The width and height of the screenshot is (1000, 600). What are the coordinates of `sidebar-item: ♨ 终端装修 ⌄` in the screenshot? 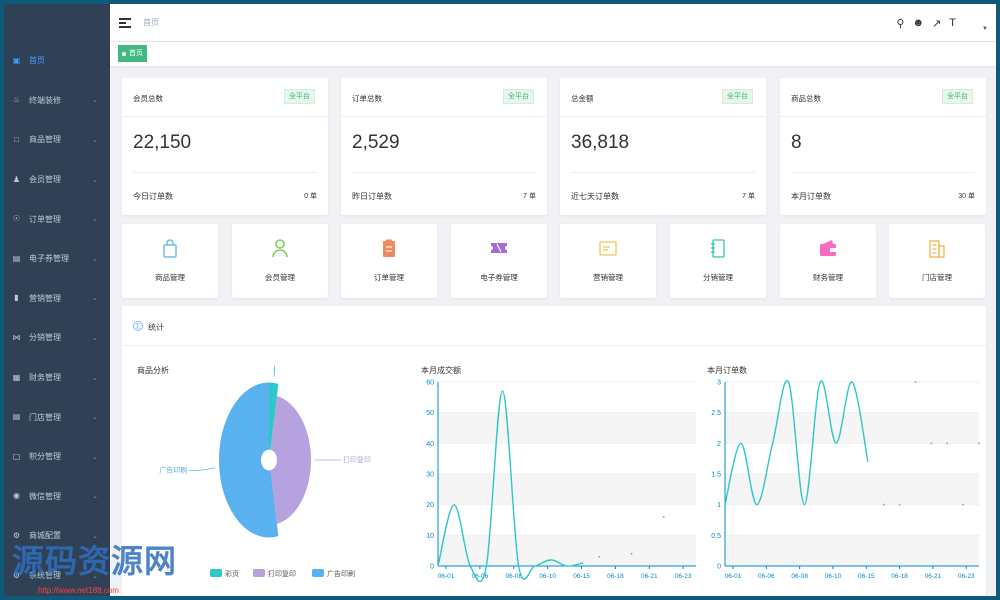 It's located at (57, 101).